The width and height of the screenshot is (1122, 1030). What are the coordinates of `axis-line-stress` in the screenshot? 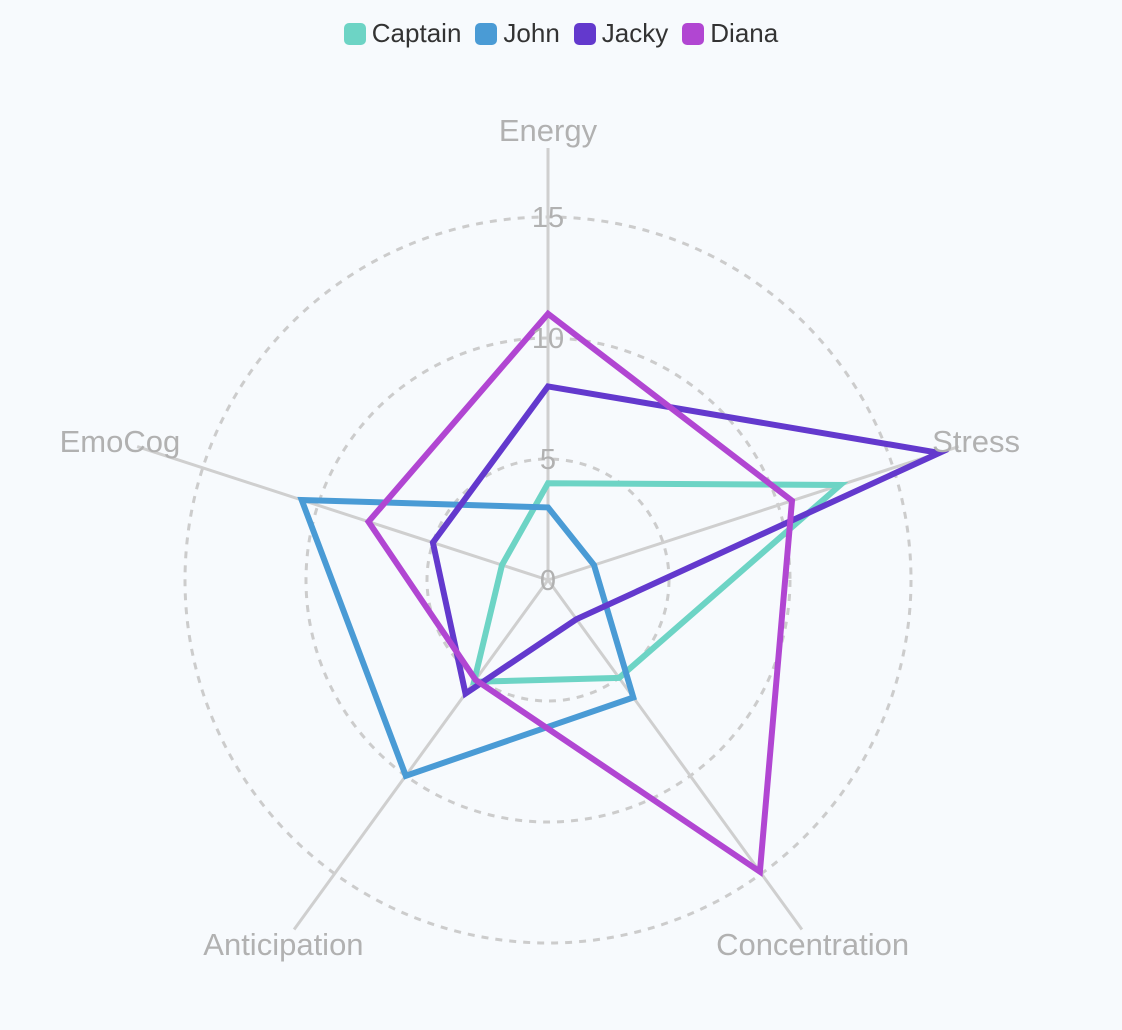 It's located at (753, 513).